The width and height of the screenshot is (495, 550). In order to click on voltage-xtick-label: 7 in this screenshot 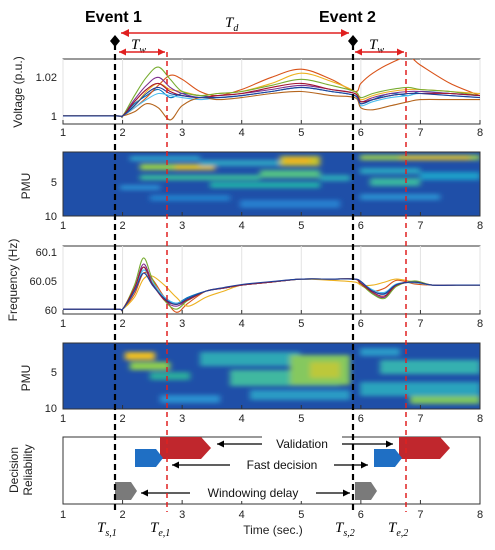, I will do `click(420, 133)`.